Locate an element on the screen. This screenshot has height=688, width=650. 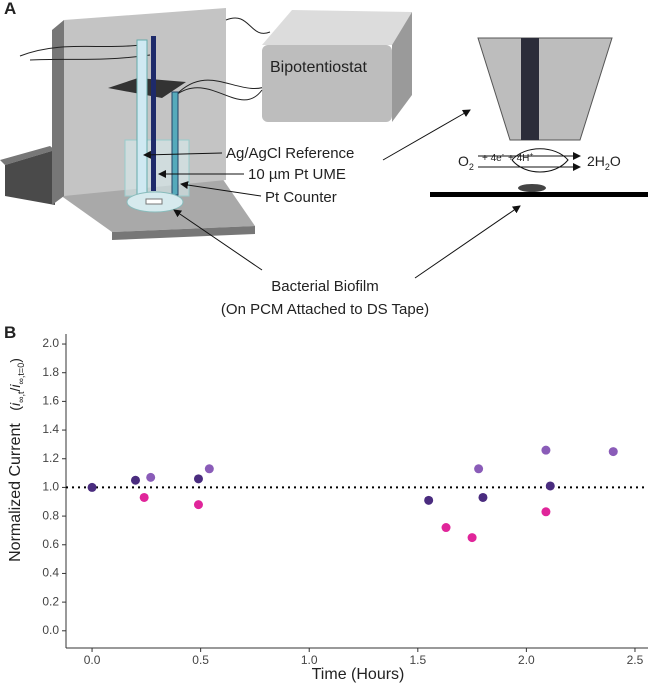
y-tick-label: 0.2 is located at coordinates (50, 601).